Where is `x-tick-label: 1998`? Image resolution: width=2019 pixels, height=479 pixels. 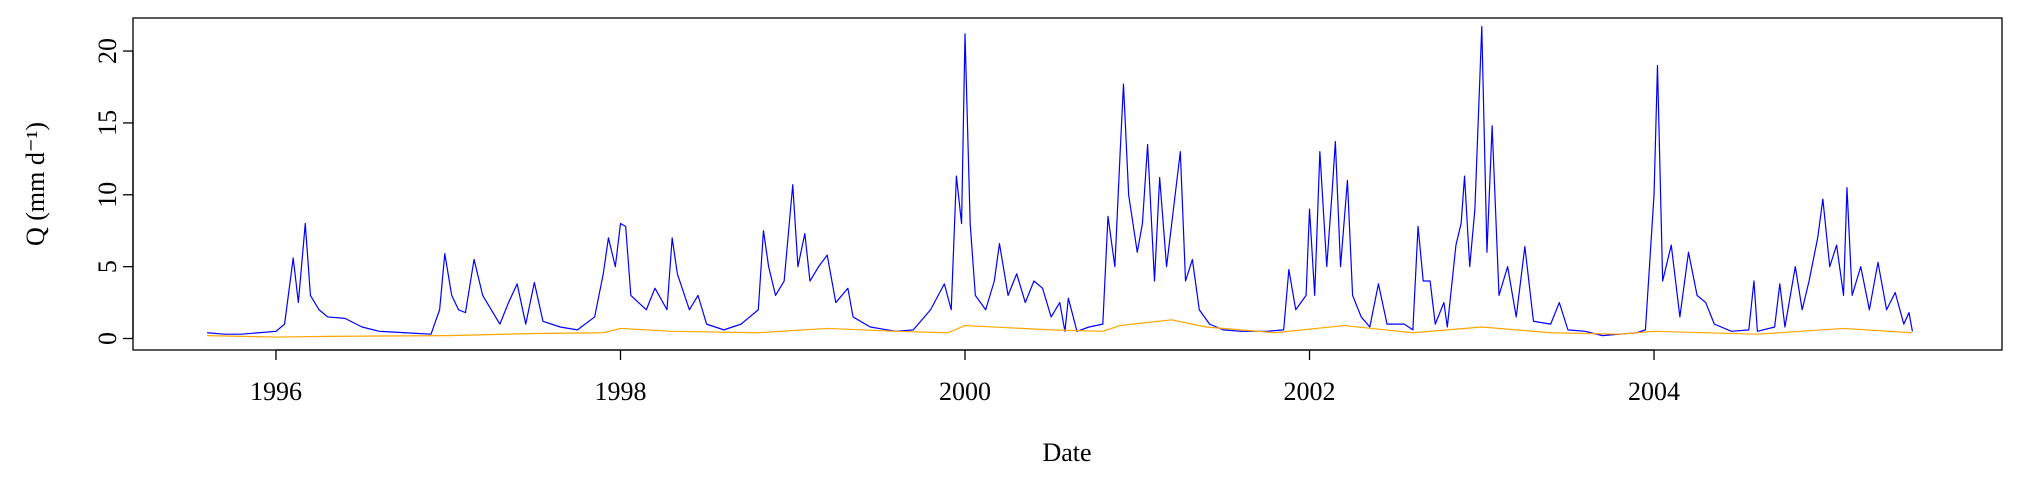 x-tick-label: 1998 is located at coordinates (620, 391).